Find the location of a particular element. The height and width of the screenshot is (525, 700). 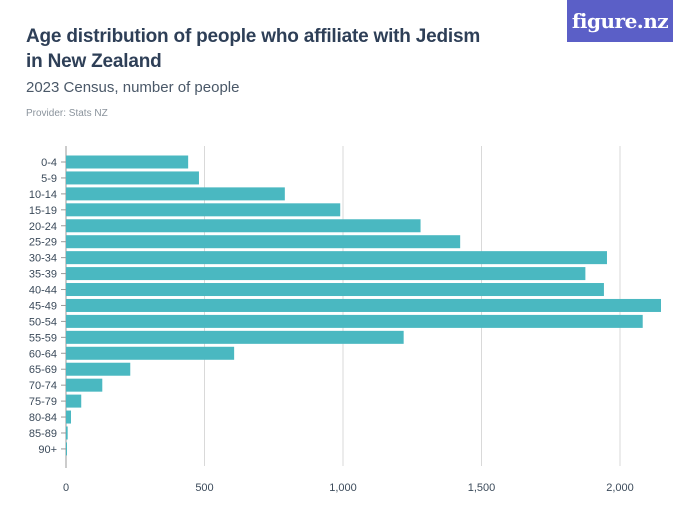

x-tick-label: 1,500 is located at coordinates (482, 488).